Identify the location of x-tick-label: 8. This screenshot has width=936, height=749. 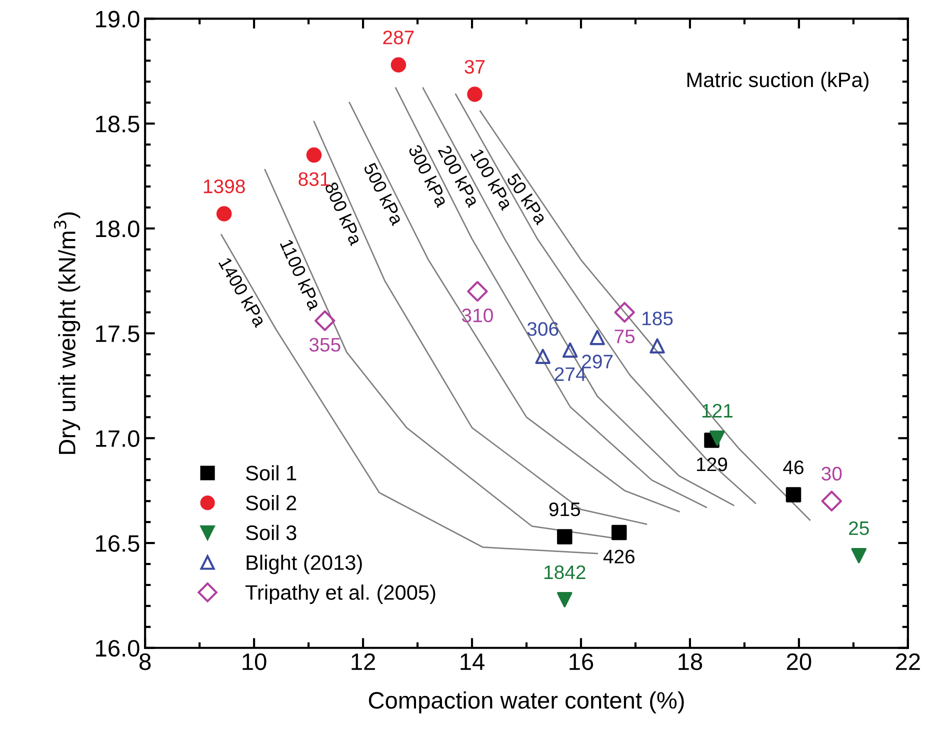
(145, 661).